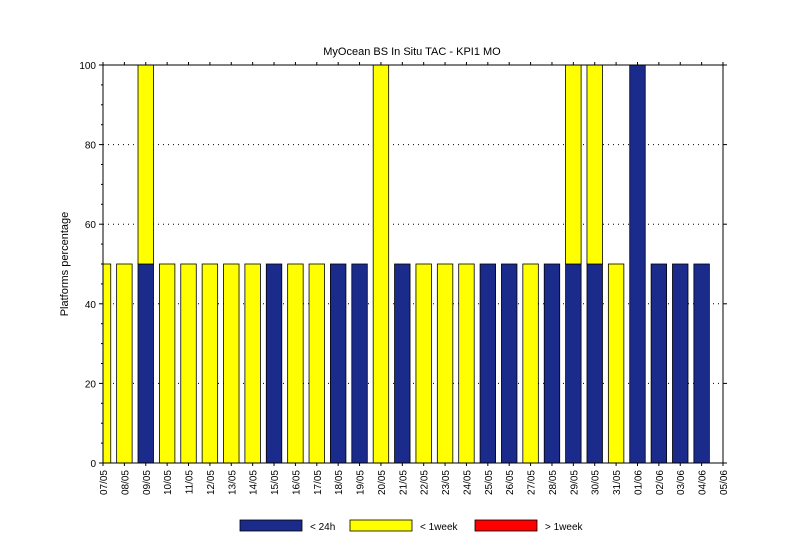 The width and height of the screenshot is (799, 556). I want to click on x-tick-label: 01/06, so click(638, 482).